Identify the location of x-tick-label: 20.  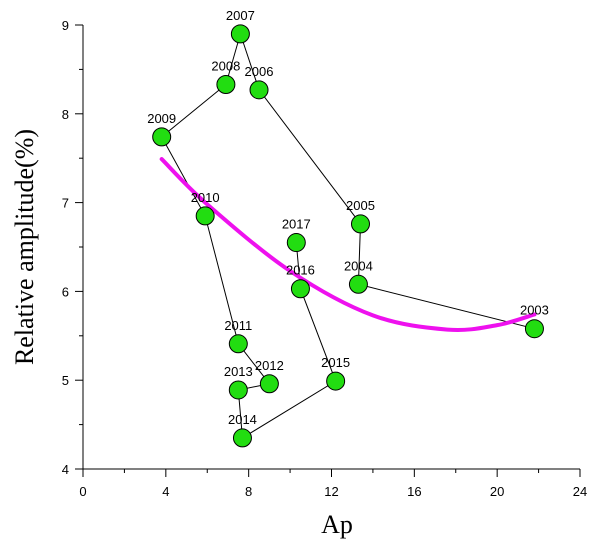
(497, 491).